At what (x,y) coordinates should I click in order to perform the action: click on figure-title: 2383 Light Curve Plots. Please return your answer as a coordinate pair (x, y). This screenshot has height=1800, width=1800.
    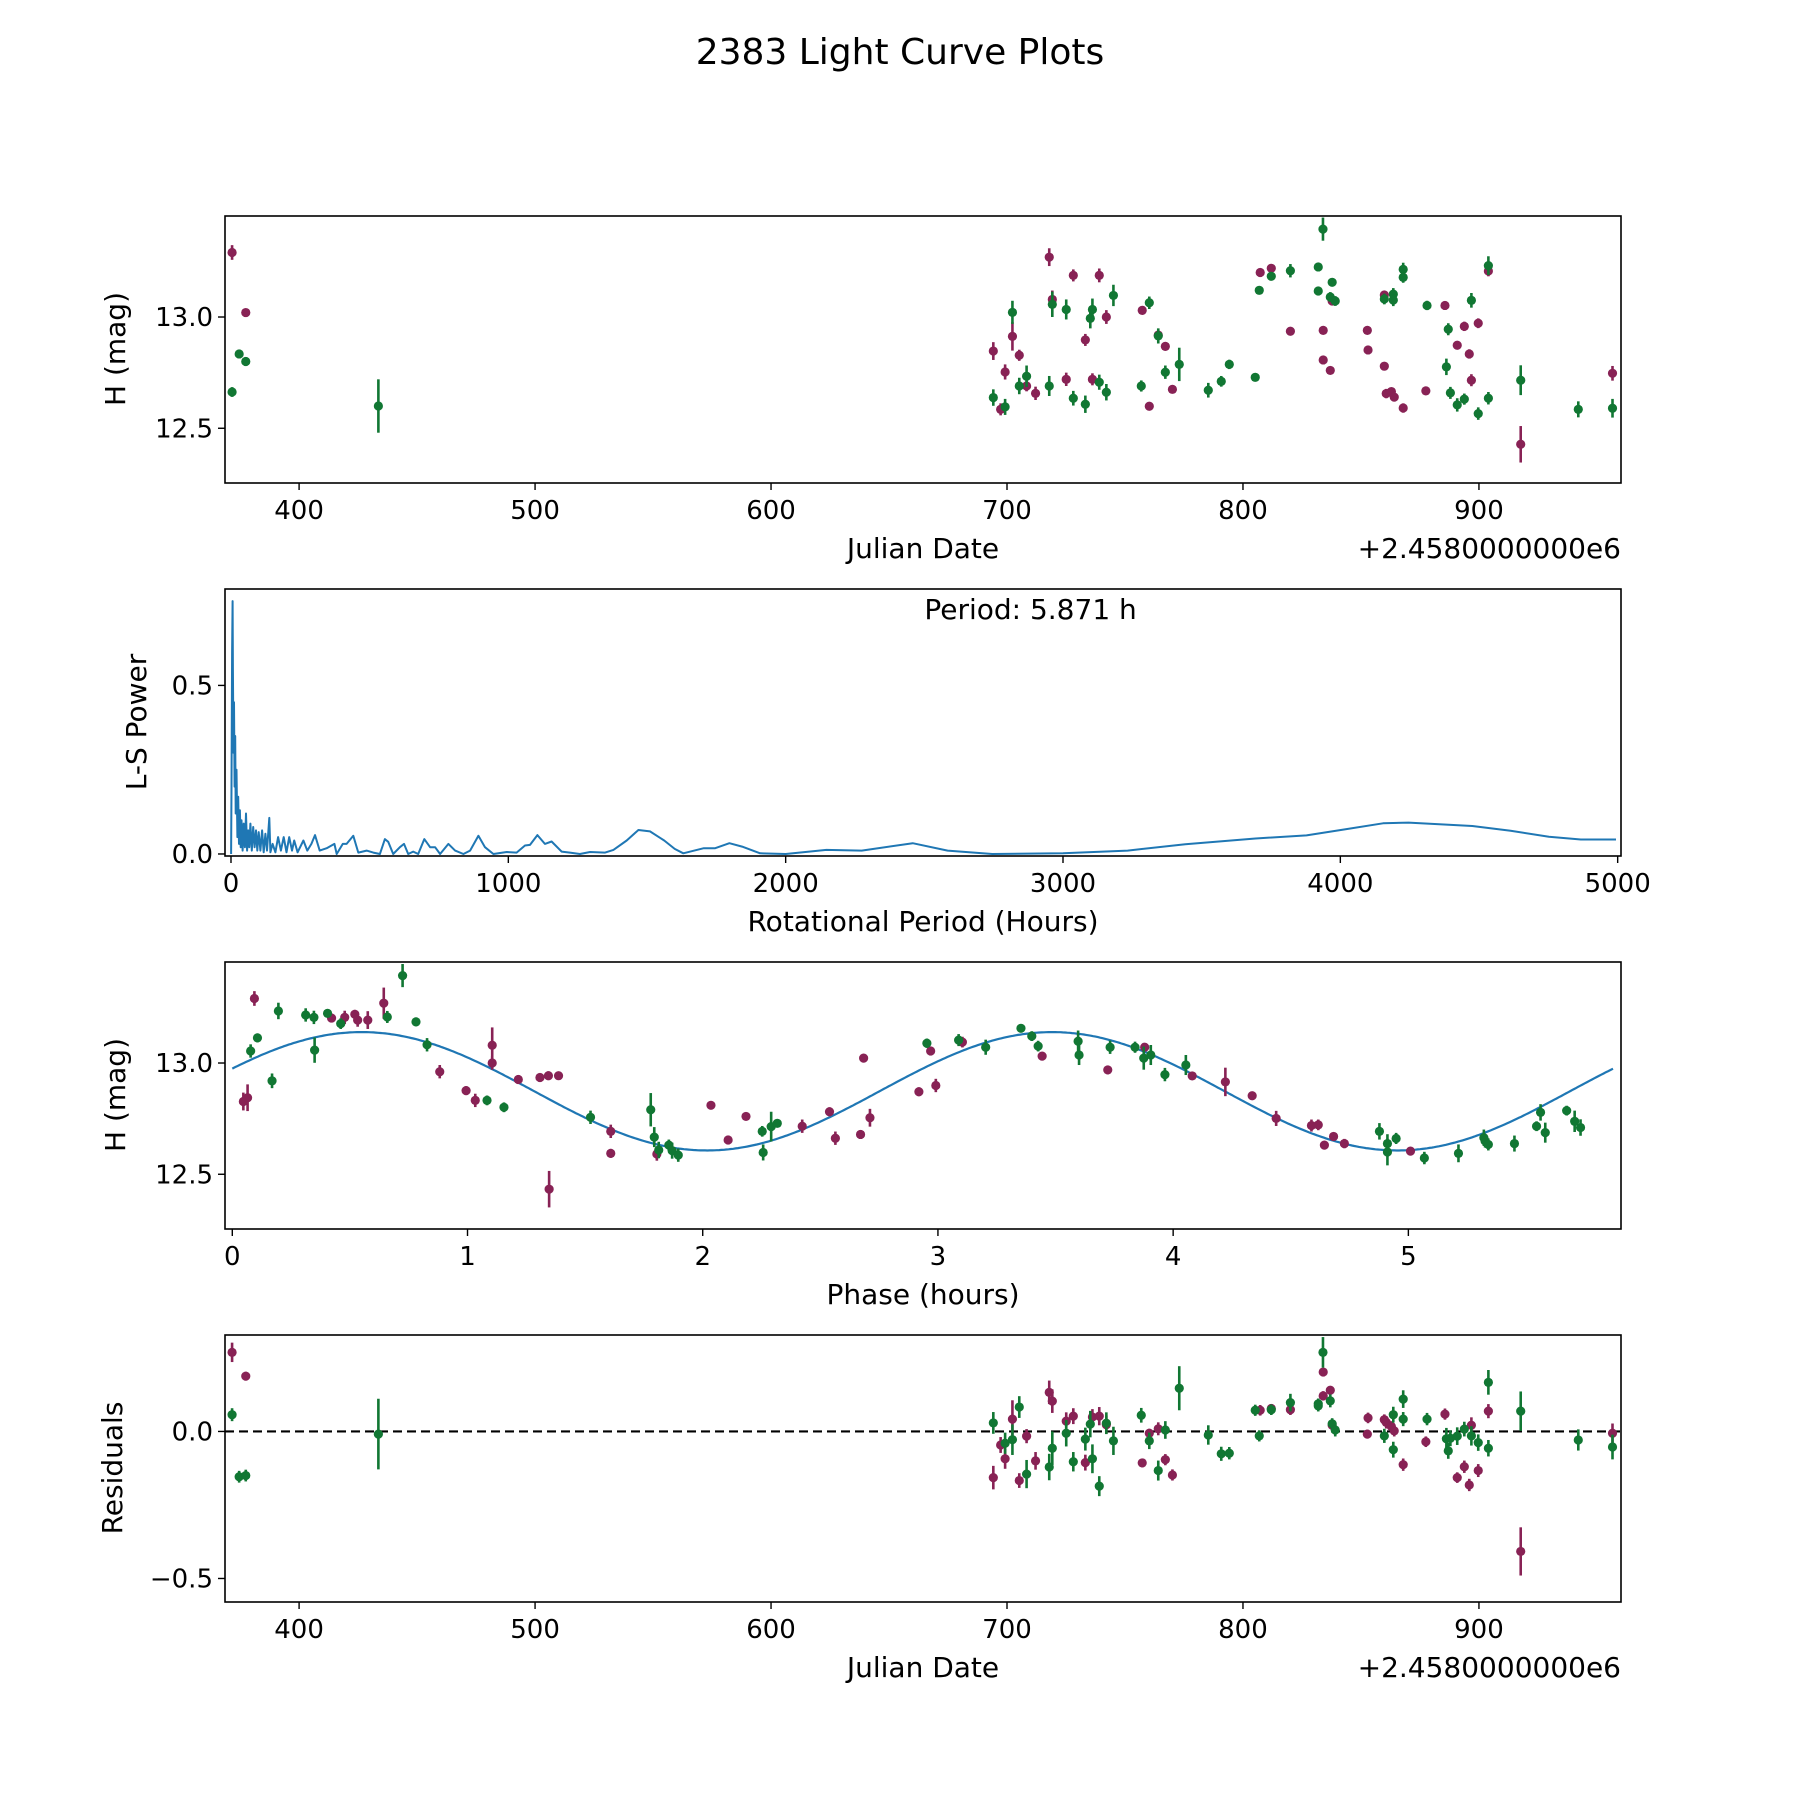
    Looking at the image, I should click on (900, 52).